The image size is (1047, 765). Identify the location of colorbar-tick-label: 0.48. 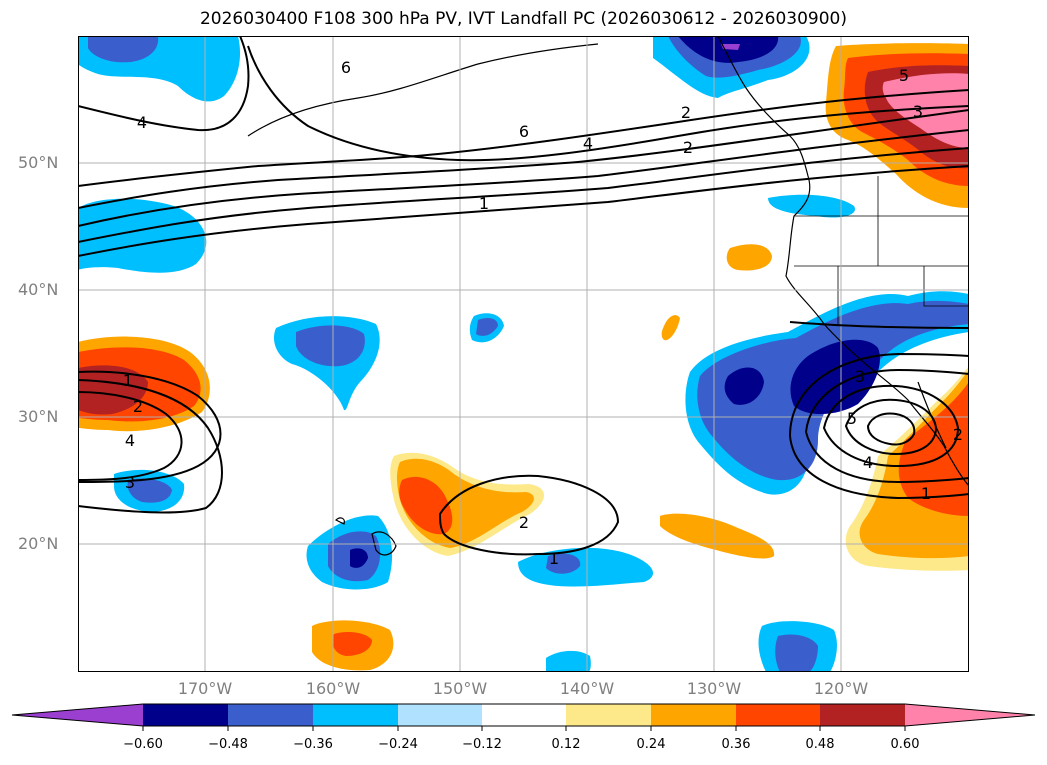
(820, 744).